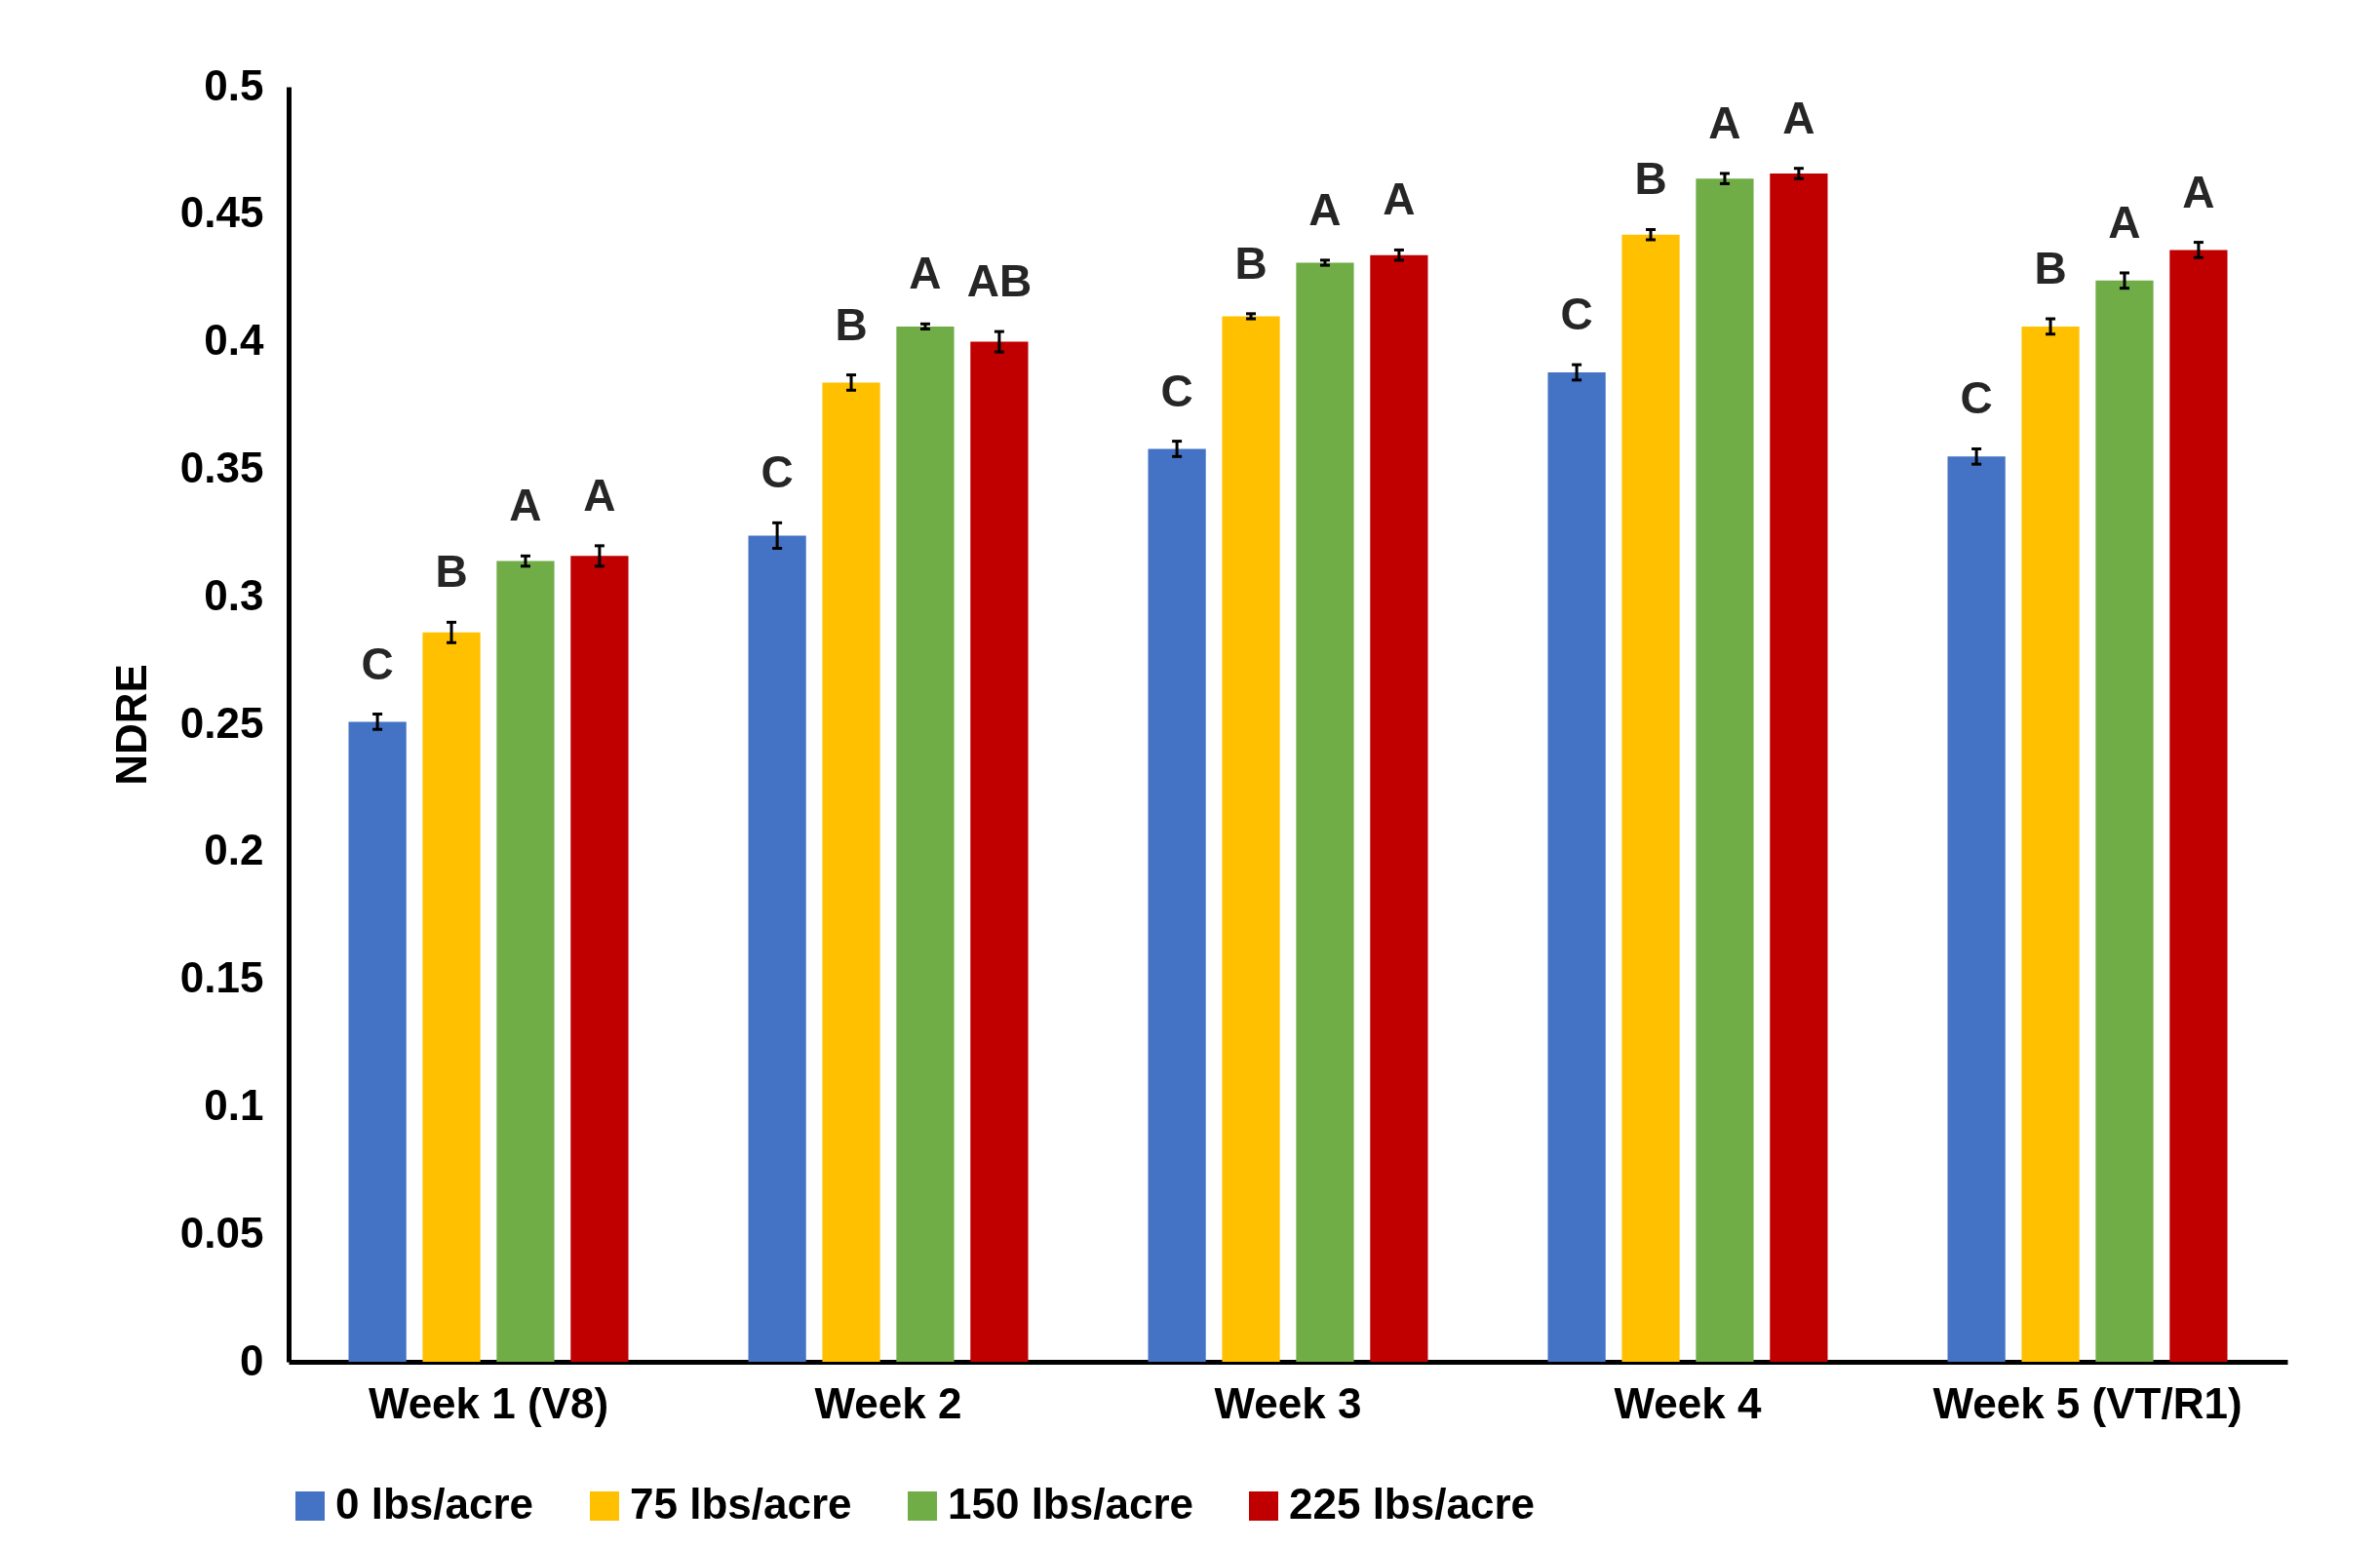 This screenshot has width=2380, height=1547. What do you see at coordinates (234, 340) in the screenshot?
I see `y-tick-label: 0.4` at bounding box center [234, 340].